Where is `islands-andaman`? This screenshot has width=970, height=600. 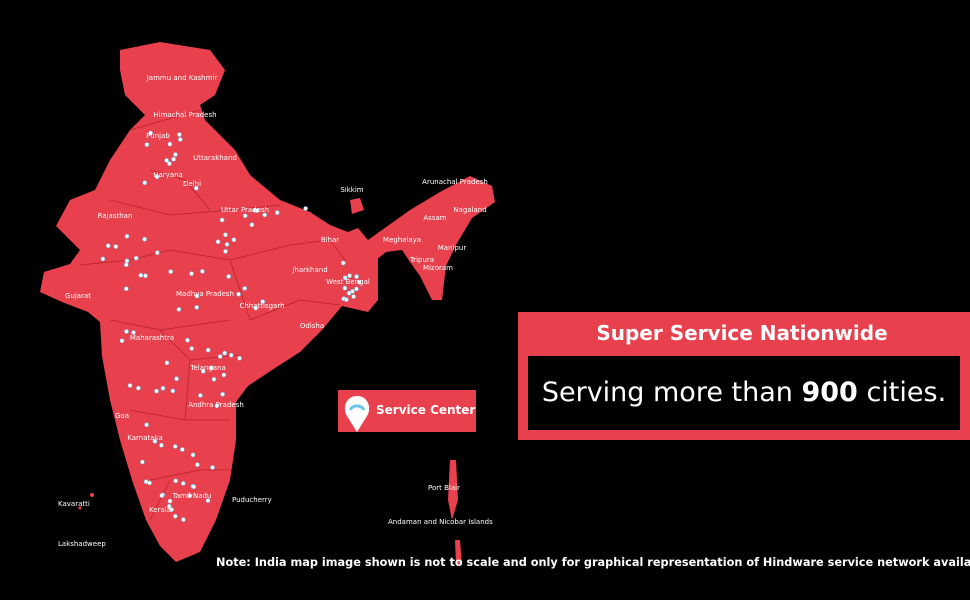
islands-andaman is located at coordinates (455, 512).